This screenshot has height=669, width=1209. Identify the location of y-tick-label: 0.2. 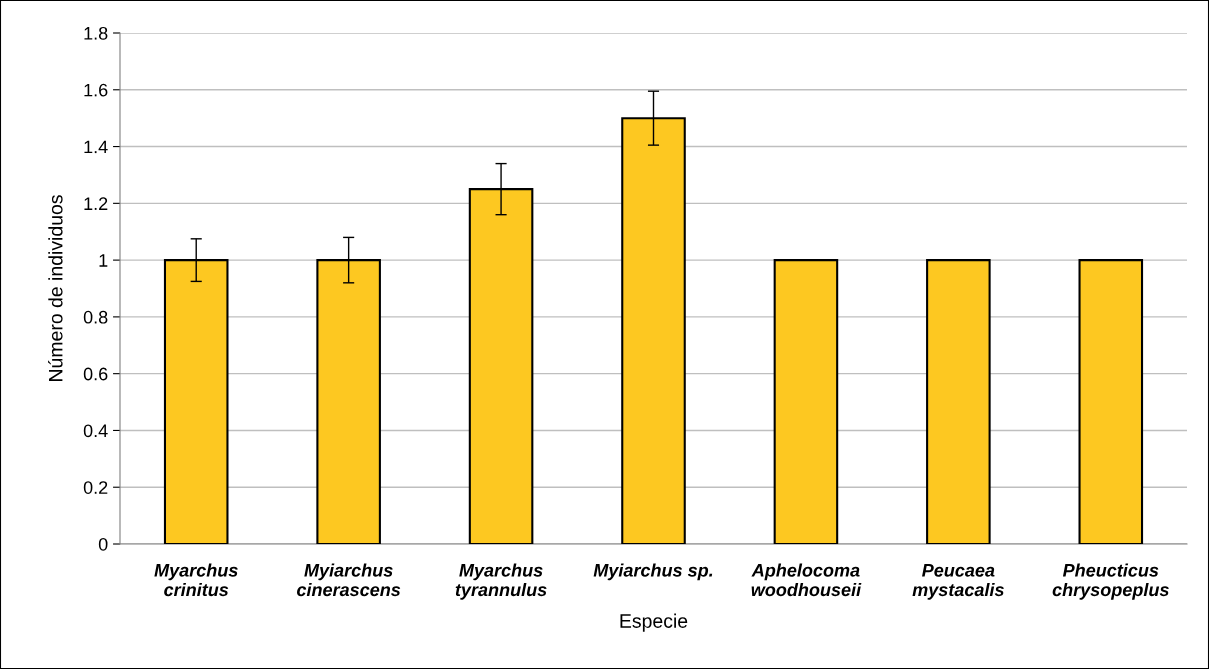
(95, 487).